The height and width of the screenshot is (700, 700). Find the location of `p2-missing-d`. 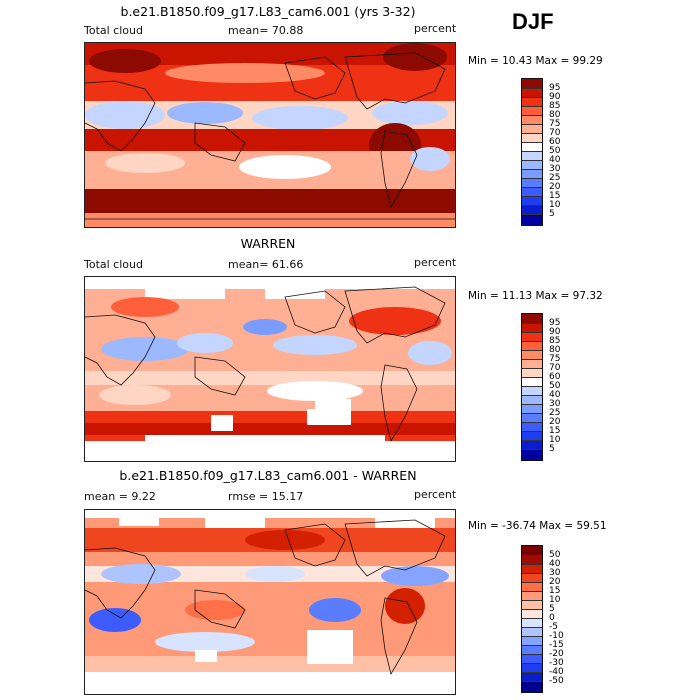

p2-missing-d is located at coordinates (317, 417).